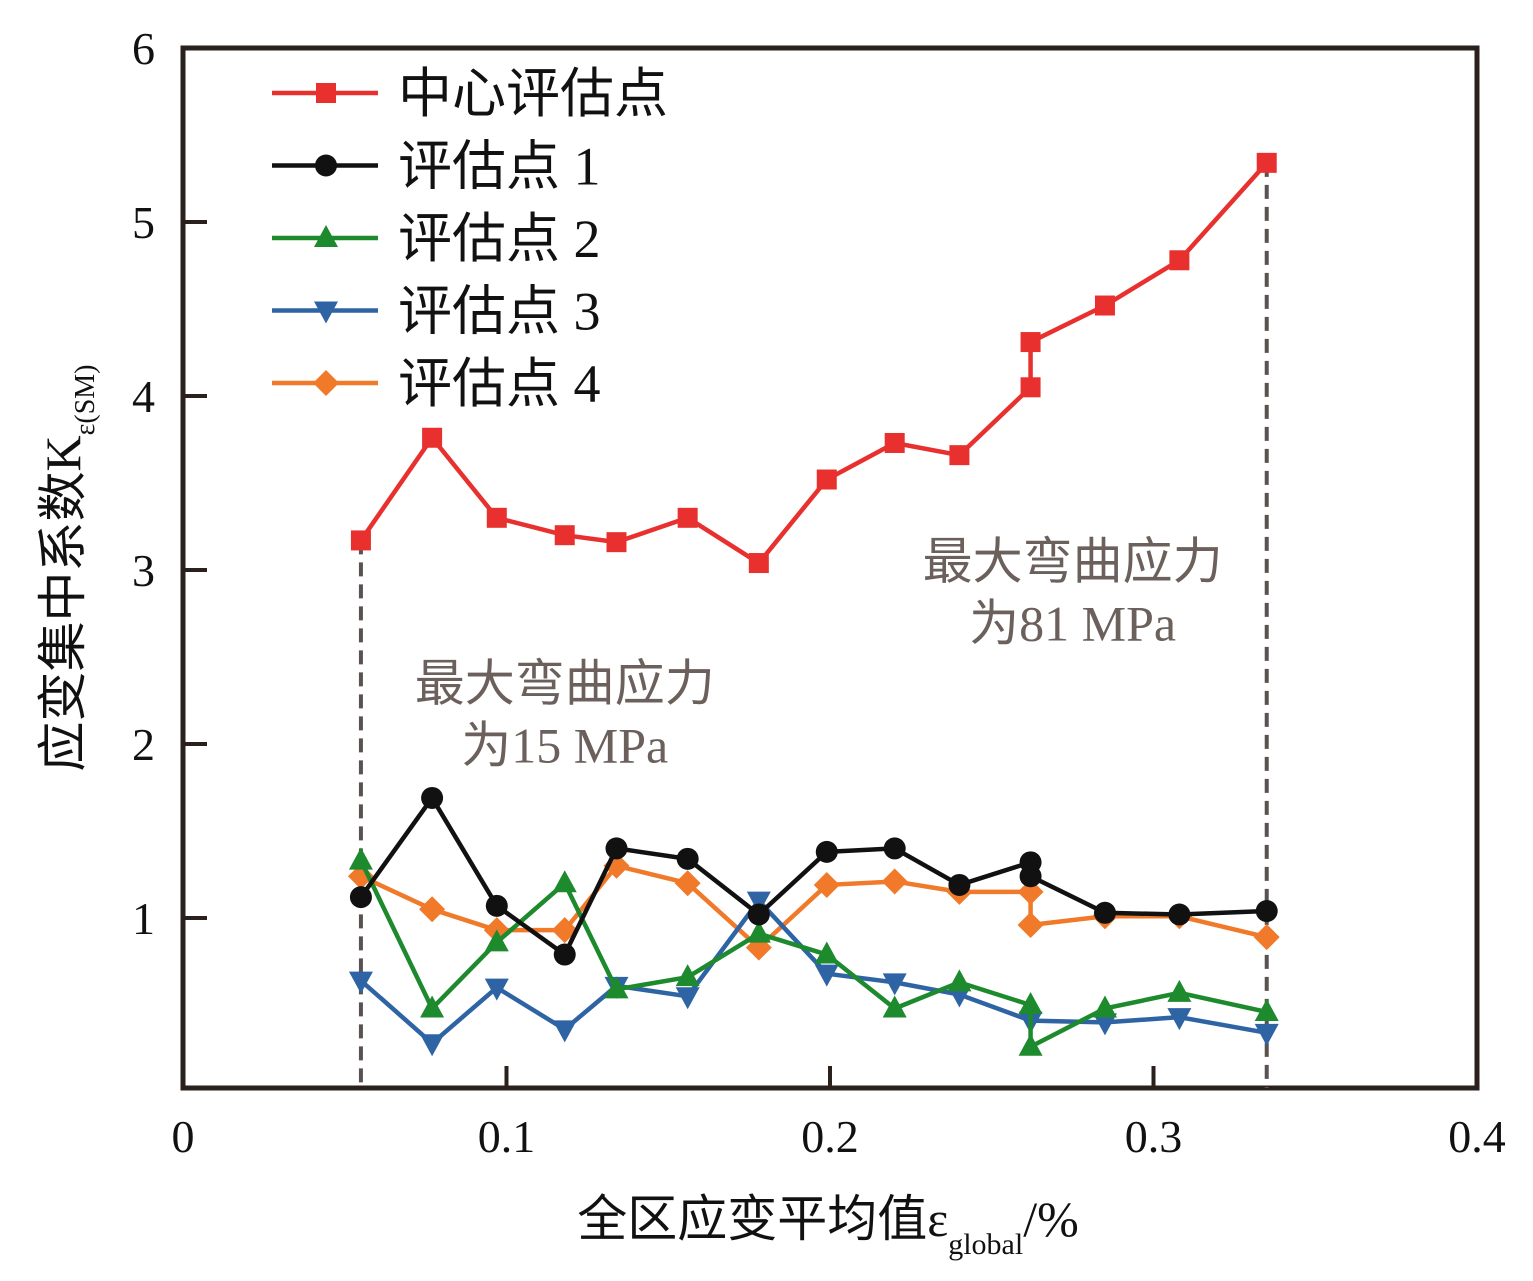 Image resolution: width=1533 pixels, height=1281 pixels. What do you see at coordinates (1154, 1136) in the screenshot?
I see `x-tick-label: 0.3` at bounding box center [1154, 1136].